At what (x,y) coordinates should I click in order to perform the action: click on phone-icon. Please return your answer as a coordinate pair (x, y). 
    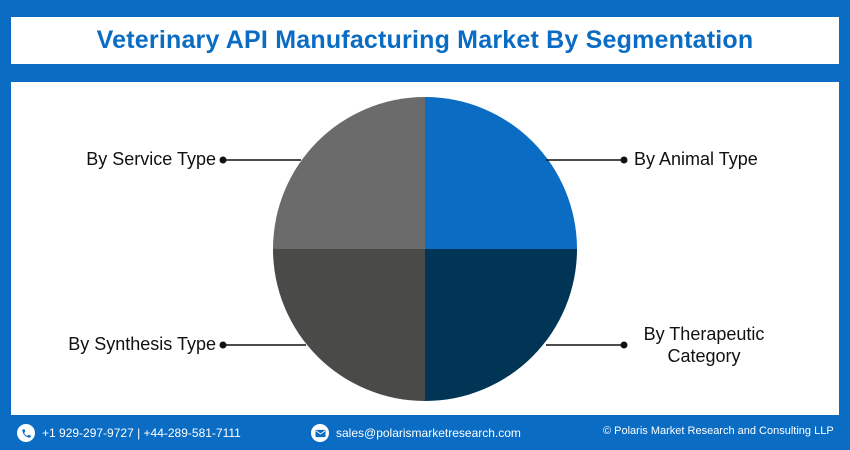
    Looking at the image, I should click on (26, 433).